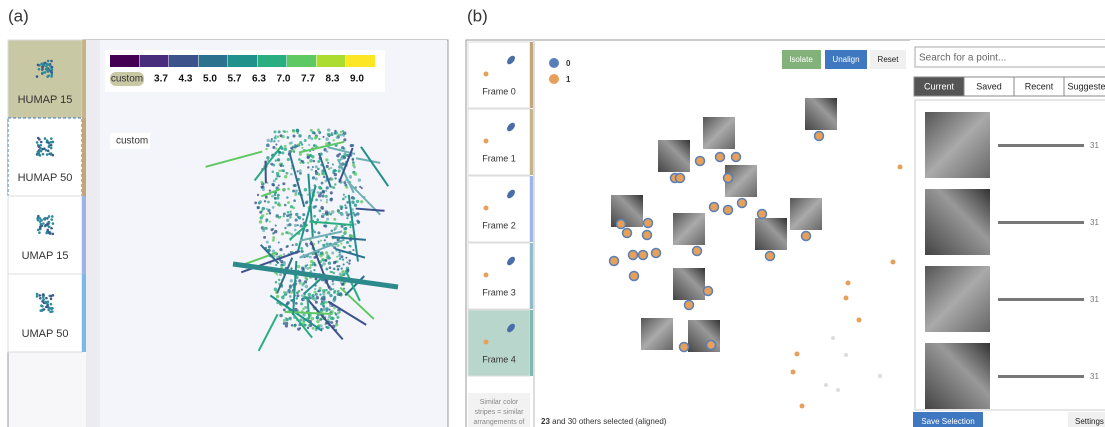 Image resolution: width=1105 pixels, height=427 pixels. Describe the element at coordinates (499, 158) in the screenshot. I see `frame-label: Frame 1` at that location.